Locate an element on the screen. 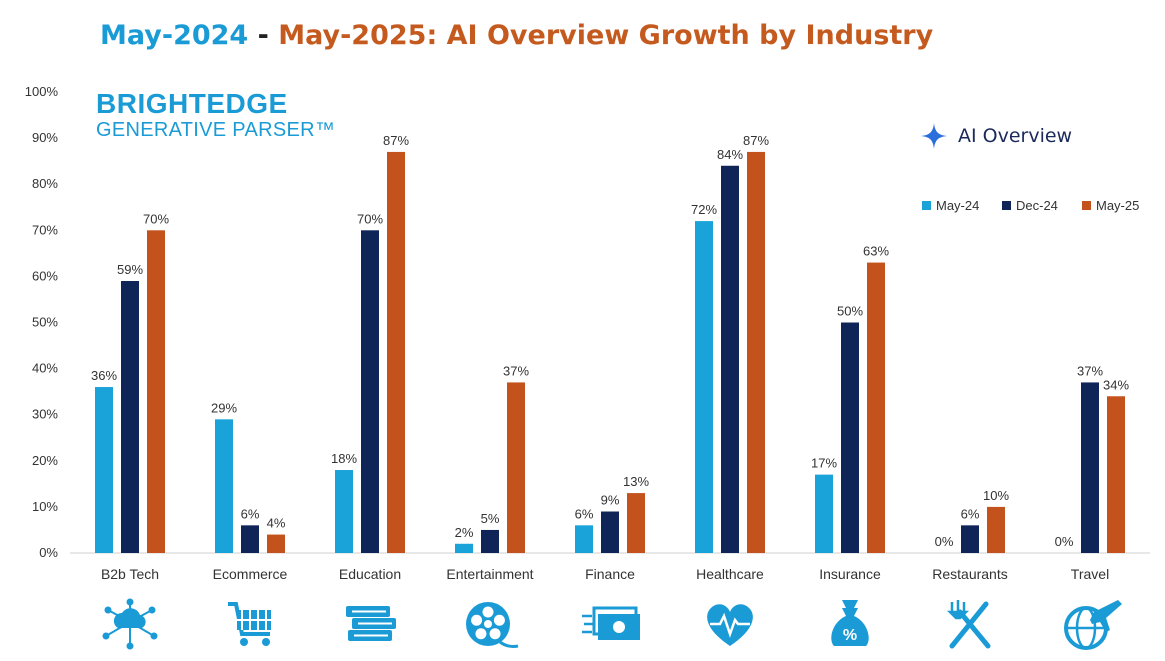  category-label: Finance is located at coordinates (610, 574).